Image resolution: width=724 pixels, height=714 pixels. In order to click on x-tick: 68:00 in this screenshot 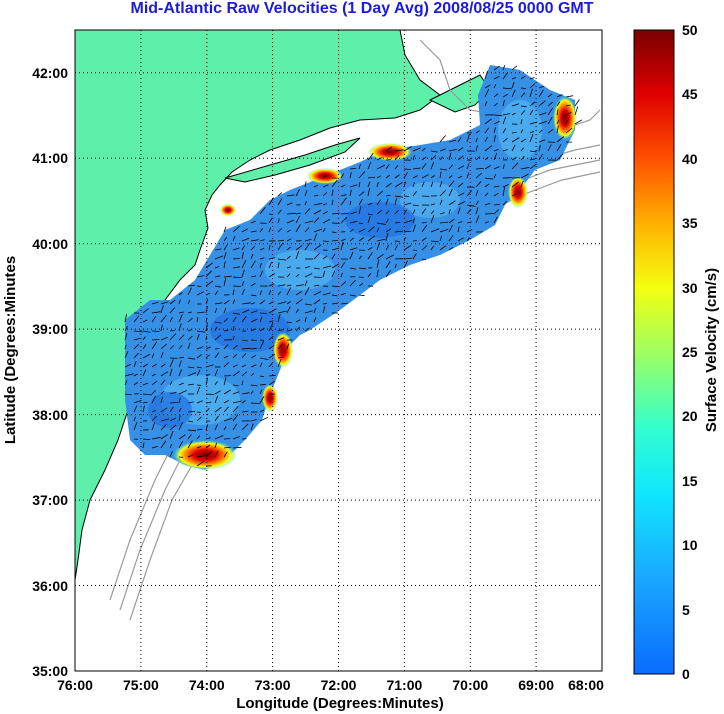, I will do `click(586, 685)`.